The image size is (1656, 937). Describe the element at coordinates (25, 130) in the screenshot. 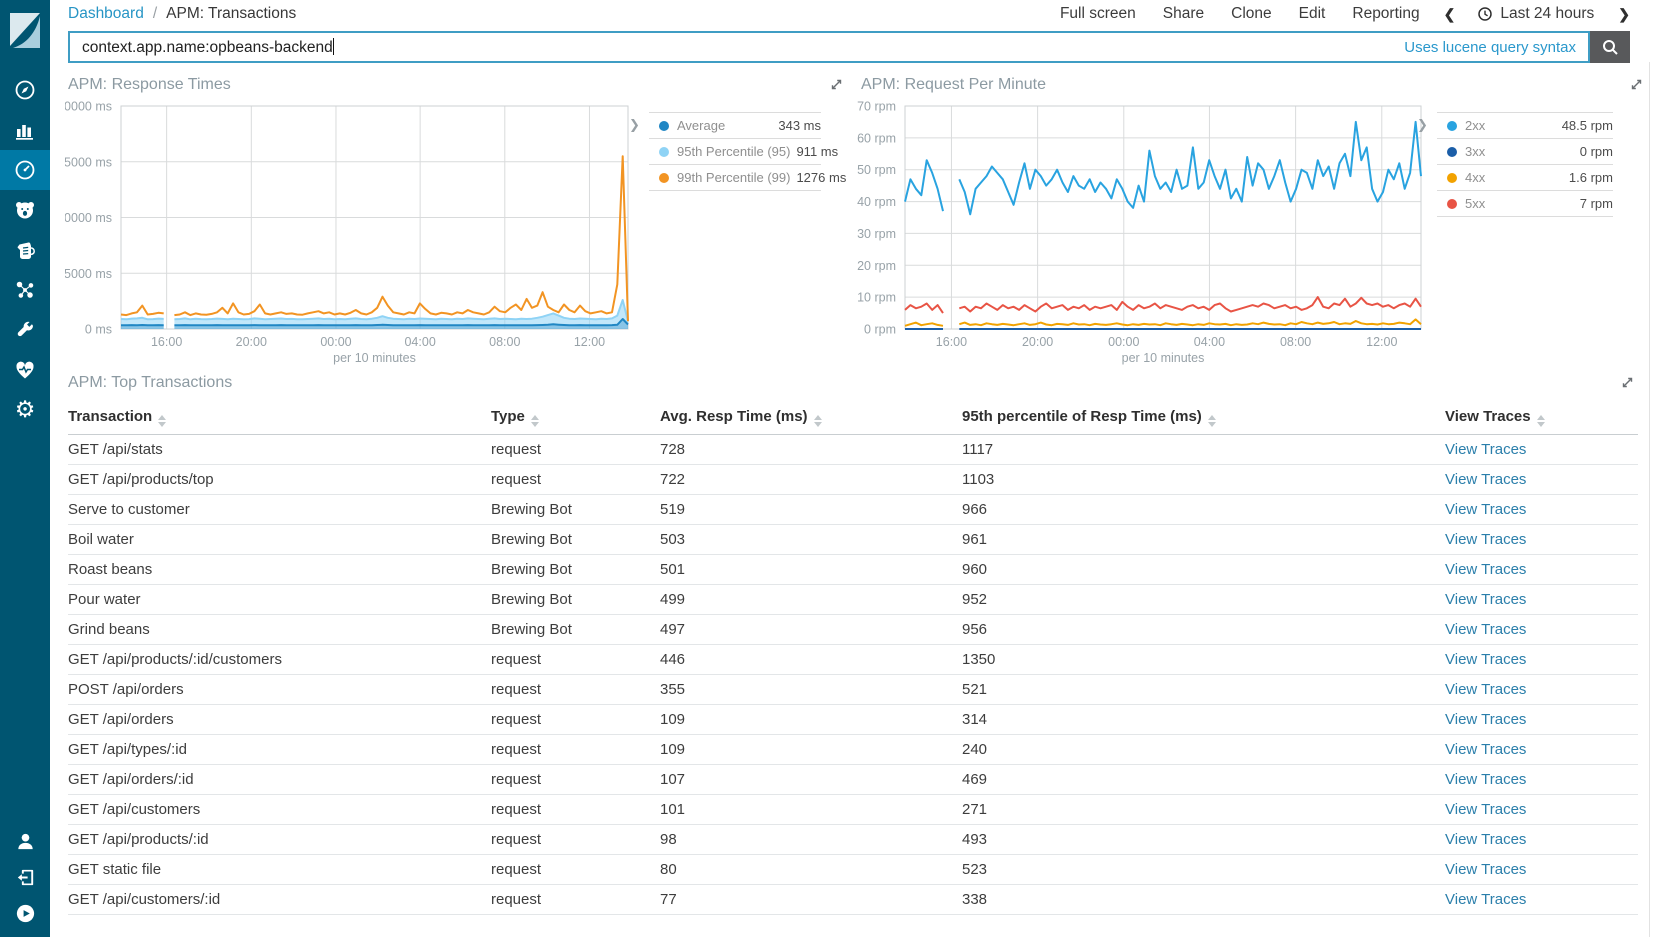

I see `sidebar-item-visualize` at that location.